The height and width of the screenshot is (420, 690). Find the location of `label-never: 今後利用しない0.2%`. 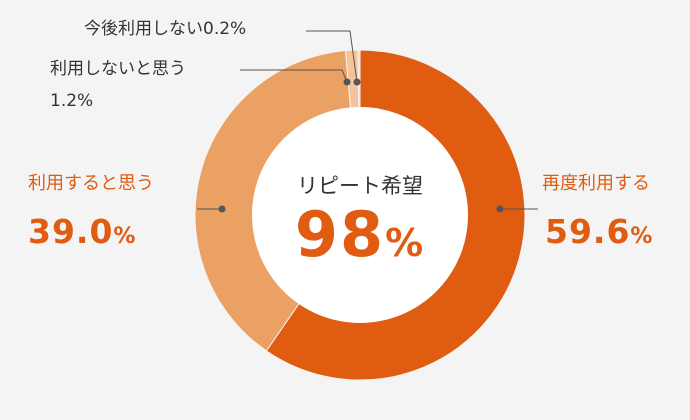

label-never: 今後利用しない0.2% is located at coordinates (165, 29).